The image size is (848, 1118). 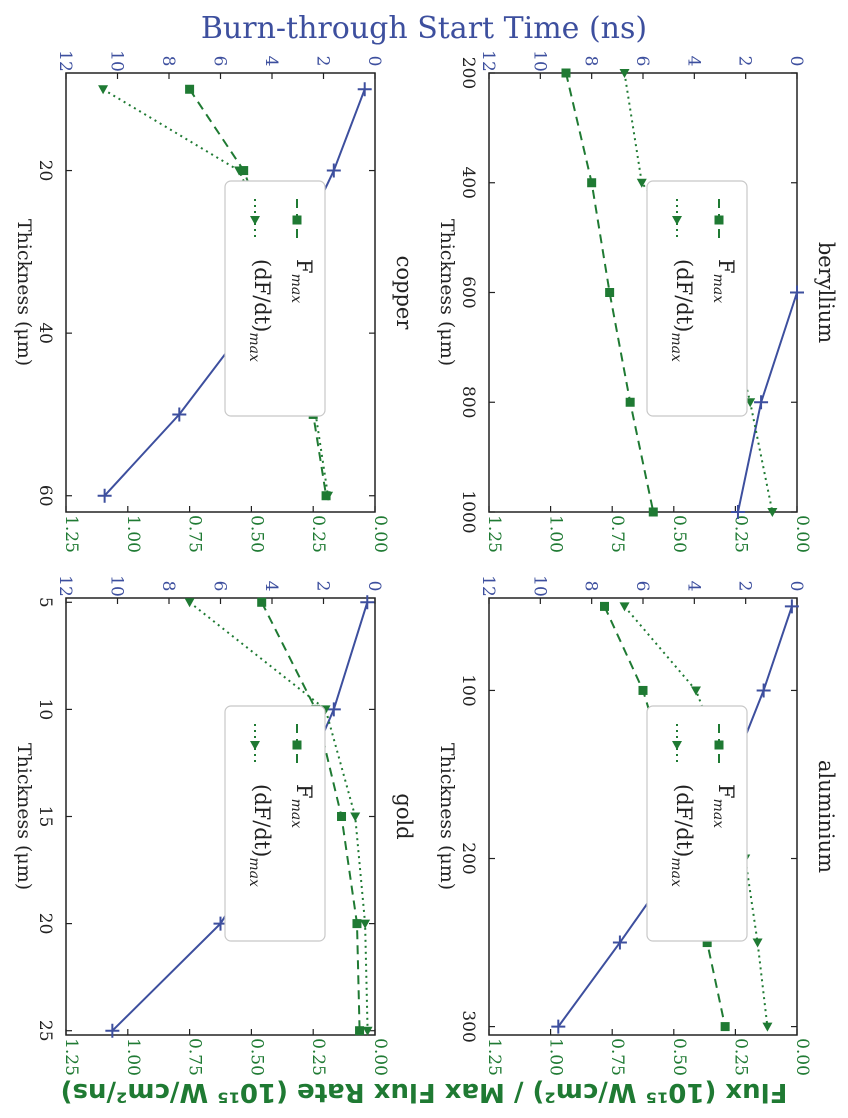 What do you see at coordinates (468, 402) in the screenshot?
I see `thickness-tick-label: 800` at bounding box center [468, 402].